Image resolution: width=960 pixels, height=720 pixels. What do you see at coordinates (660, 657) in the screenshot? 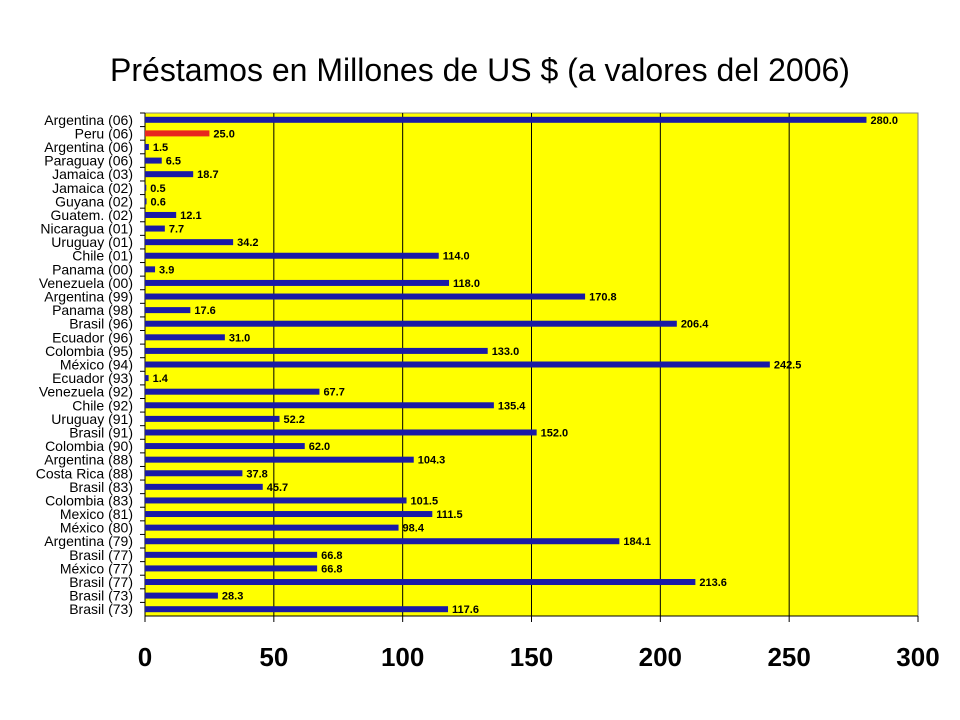
I see `x-tick-label: 200` at bounding box center [660, 657].